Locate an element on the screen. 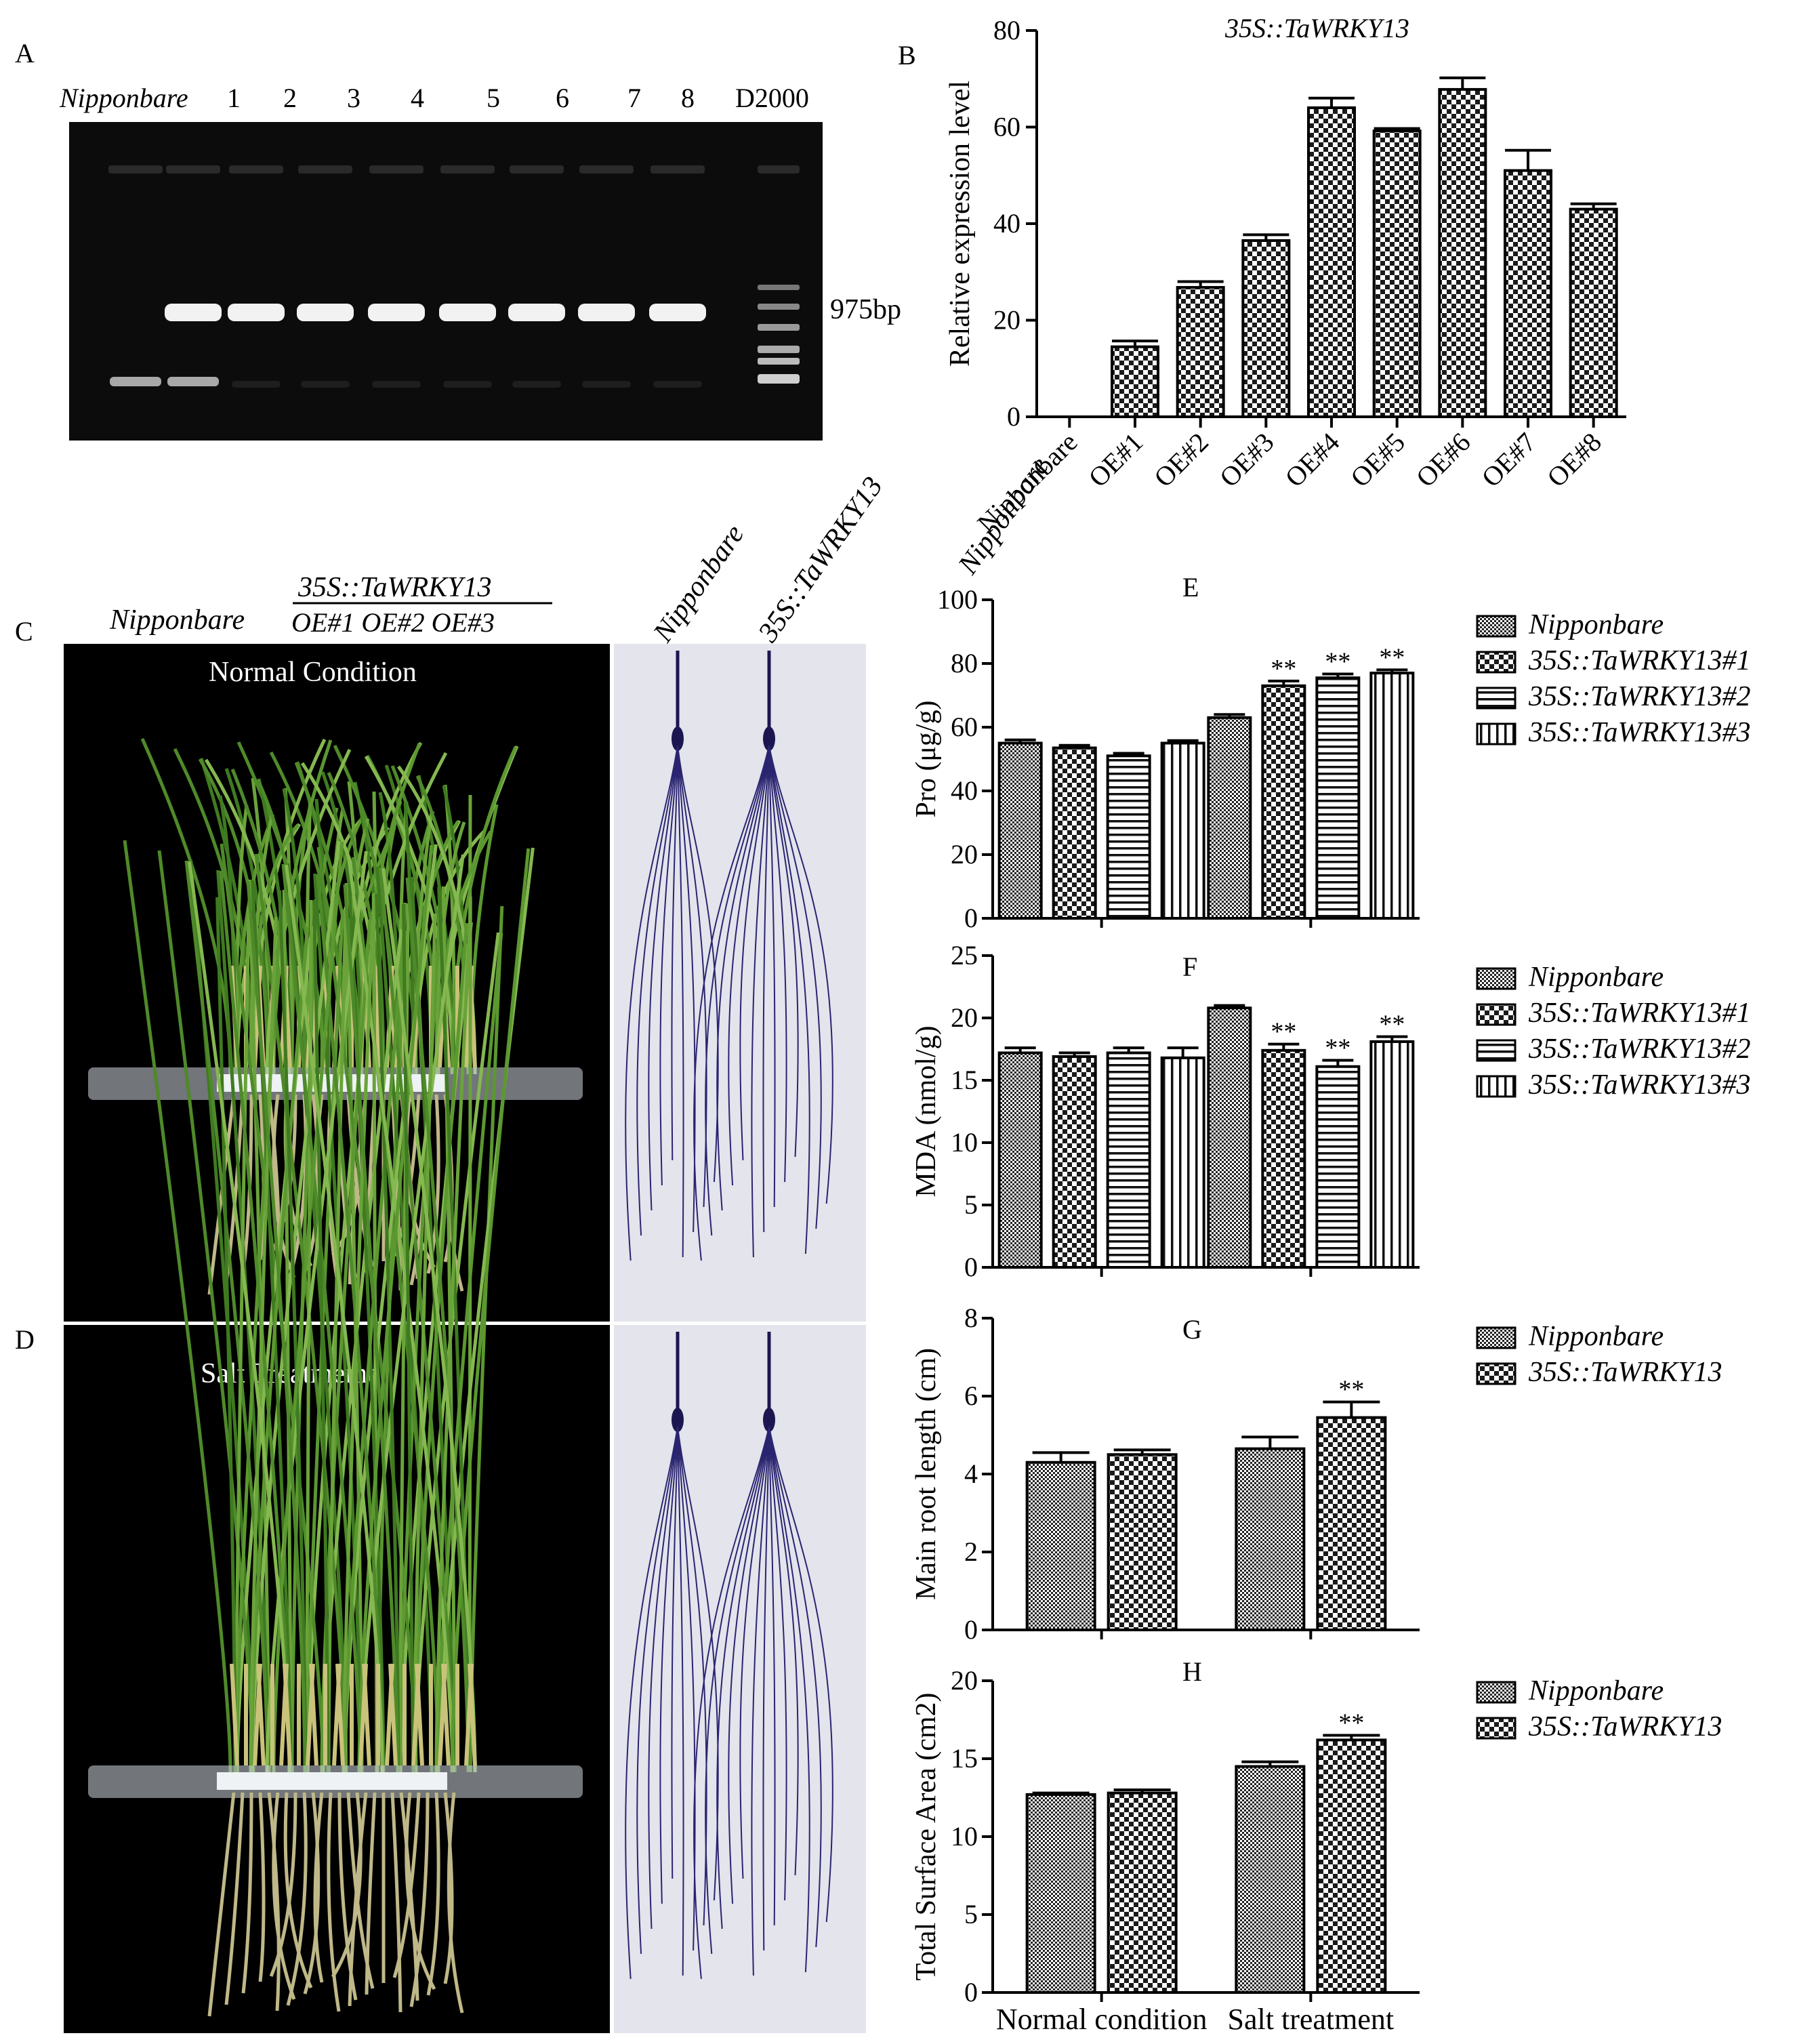  panel-d-letter: D is located at coordinates (25, 1339).